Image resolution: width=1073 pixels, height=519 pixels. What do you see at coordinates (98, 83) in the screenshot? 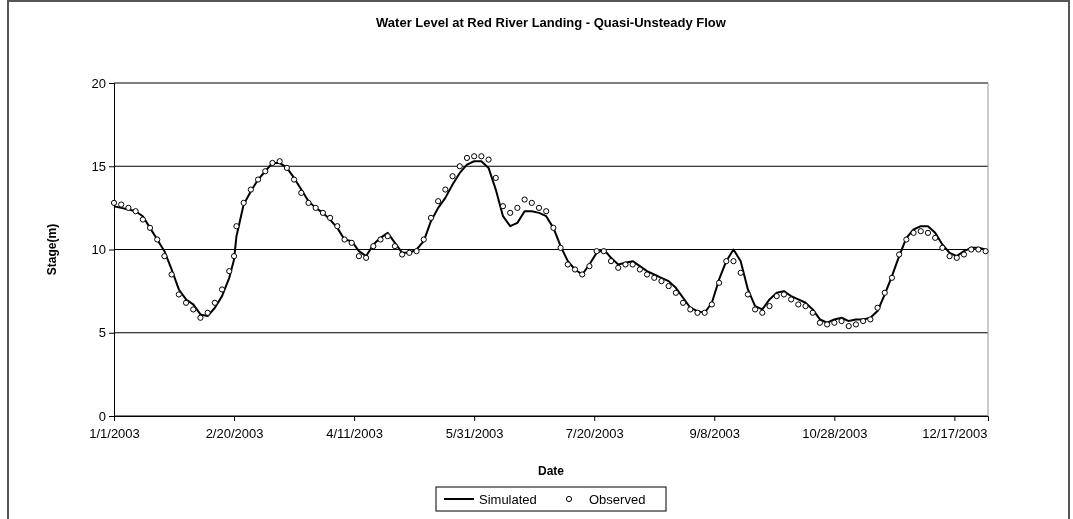
I see `y-tick-label: 20` at bounding box center [98, 83].